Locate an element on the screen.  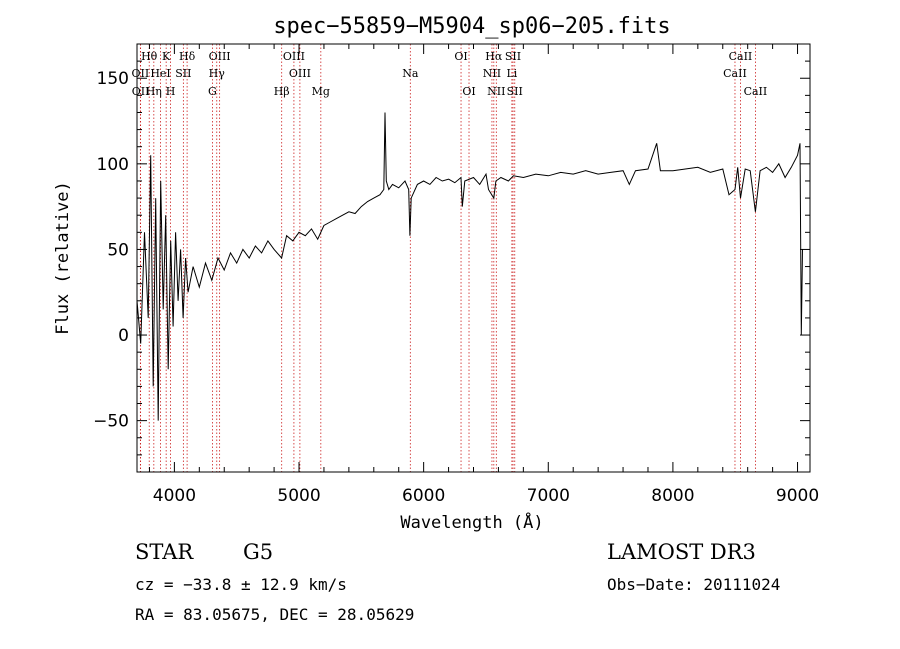
emission-line-label: Mg is located at coordinates (321, 91).